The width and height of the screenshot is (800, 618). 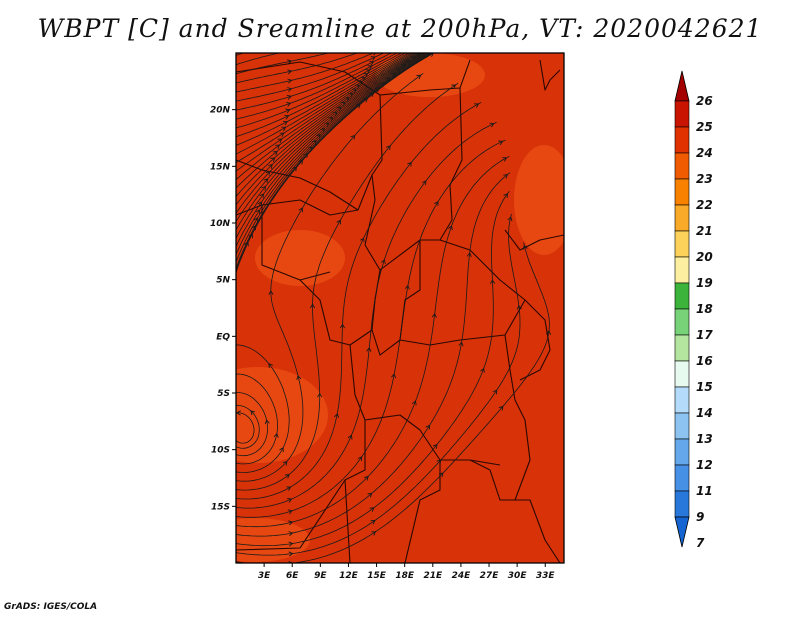 What do you see at coordinates (405, 576) in the screenshot?
I see `lon-tick-label: 18E` at bounding box center [405, 576].